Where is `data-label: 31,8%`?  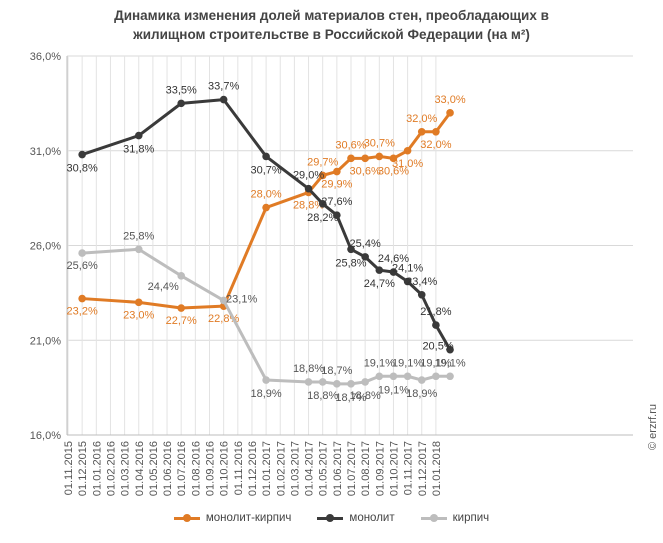
data-label: 31,8% is located at coordinates (138, 150).